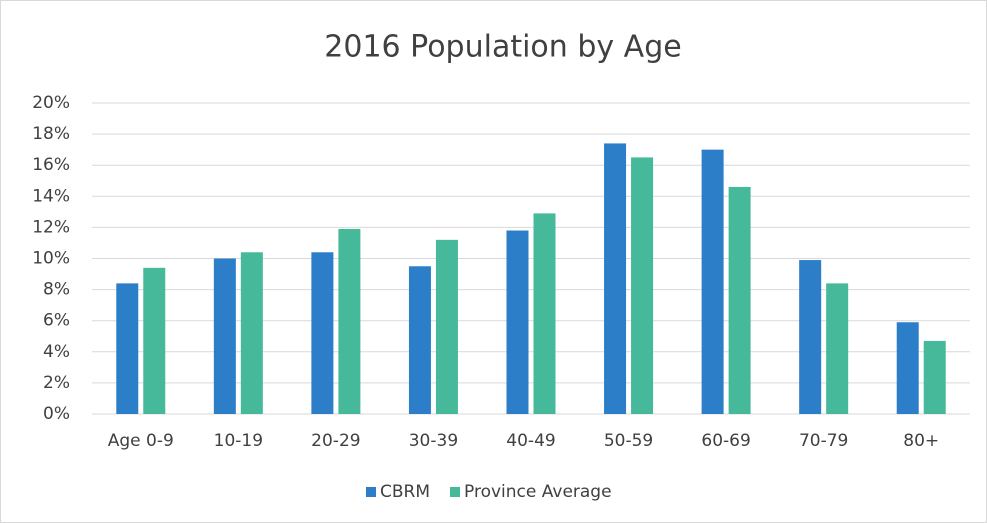 This screenshot has width=987, height=523. What do you see at coordinates (823, 441) in the screenshot?
I see `x-tick-label: 70-79` at bounding box center [823, 441].